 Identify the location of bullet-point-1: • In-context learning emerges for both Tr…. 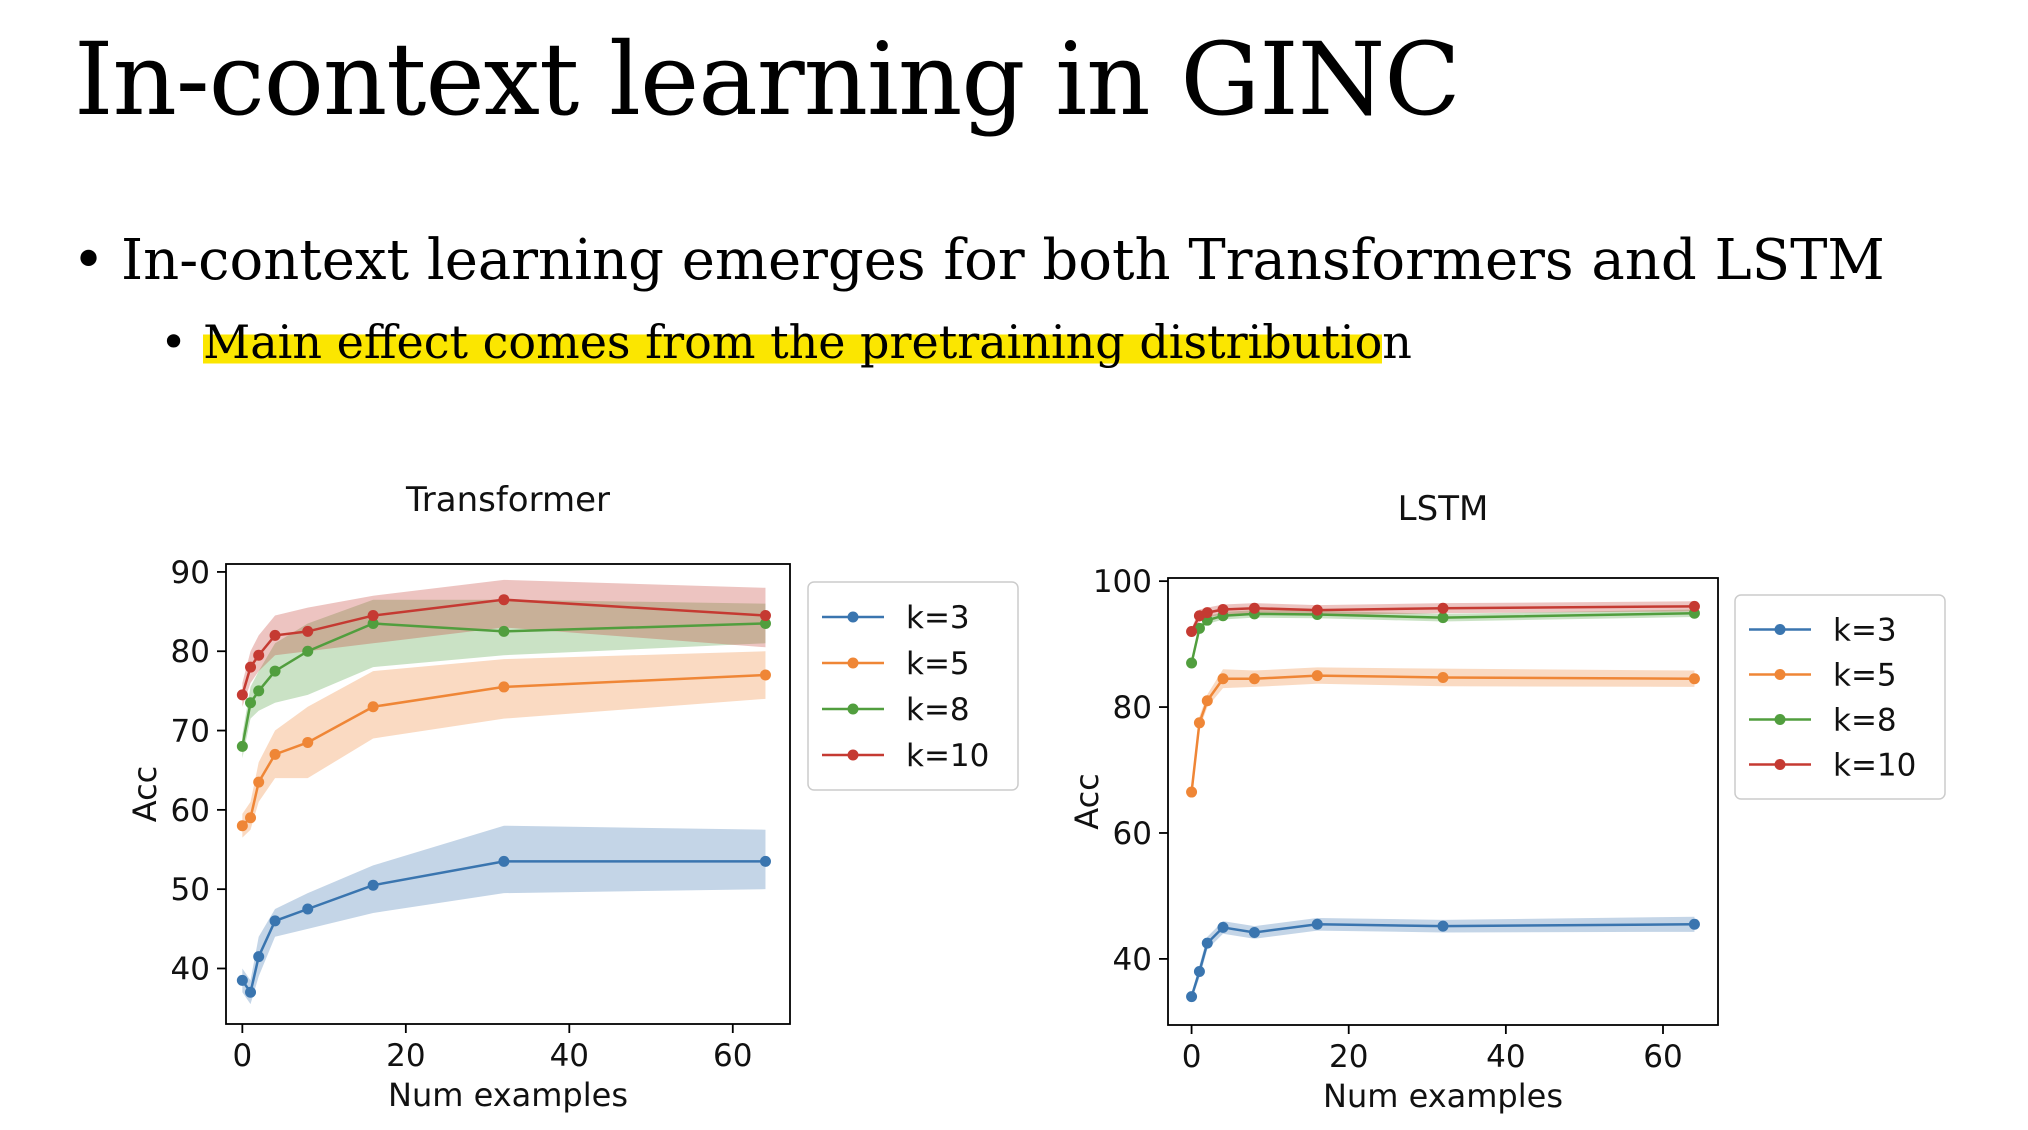
(986, 260).